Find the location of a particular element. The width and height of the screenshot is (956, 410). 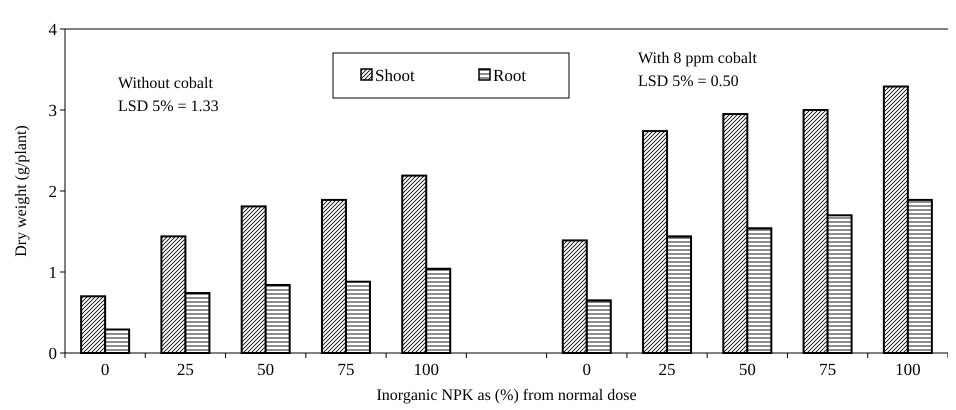

x-axis-title: Inorganic NPK as (%) from normal dose is located at coordinates (506, 395).